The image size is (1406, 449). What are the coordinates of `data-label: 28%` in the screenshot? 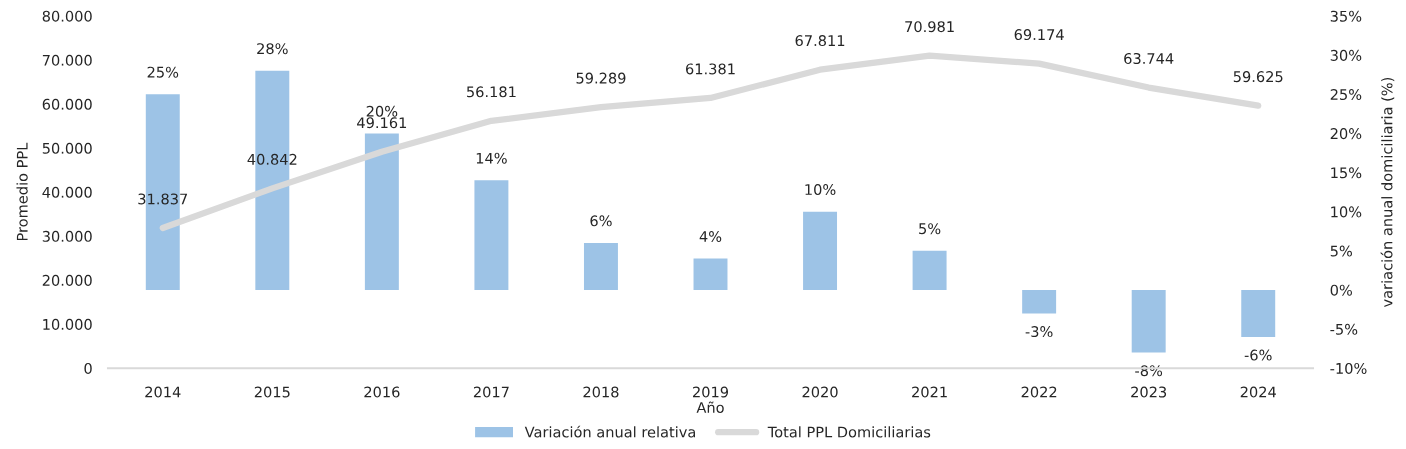 It's located at (272, 49).